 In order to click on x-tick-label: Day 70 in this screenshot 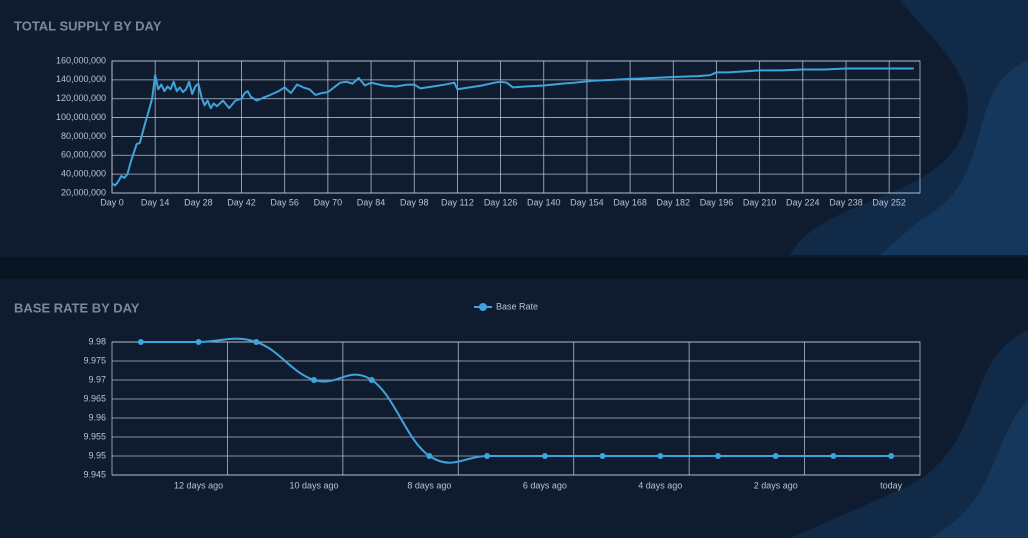, I will do `click(328, 202)`.